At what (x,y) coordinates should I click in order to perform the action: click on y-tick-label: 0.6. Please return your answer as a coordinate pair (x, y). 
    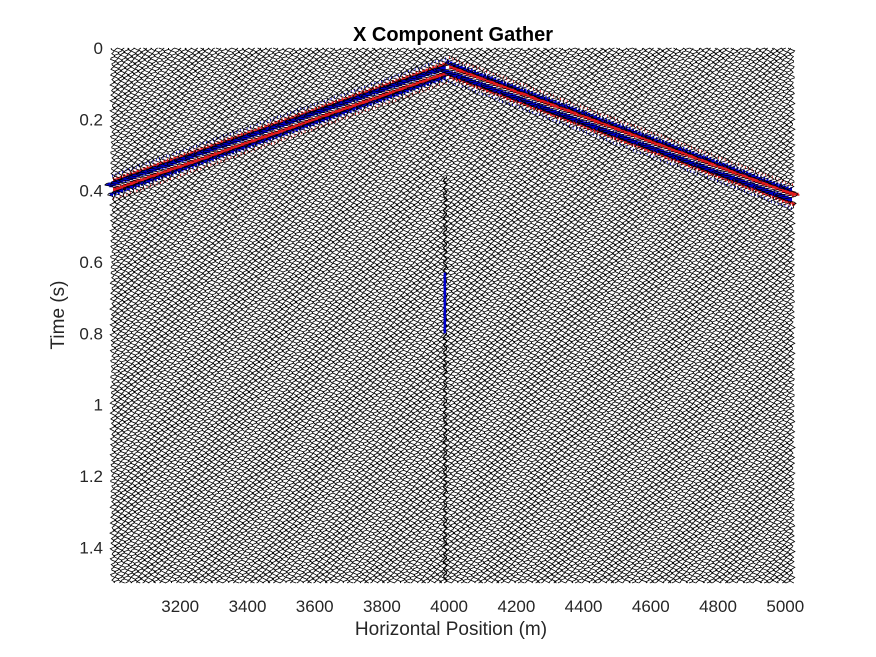
    Looking at the image, I should click on (91, 262).